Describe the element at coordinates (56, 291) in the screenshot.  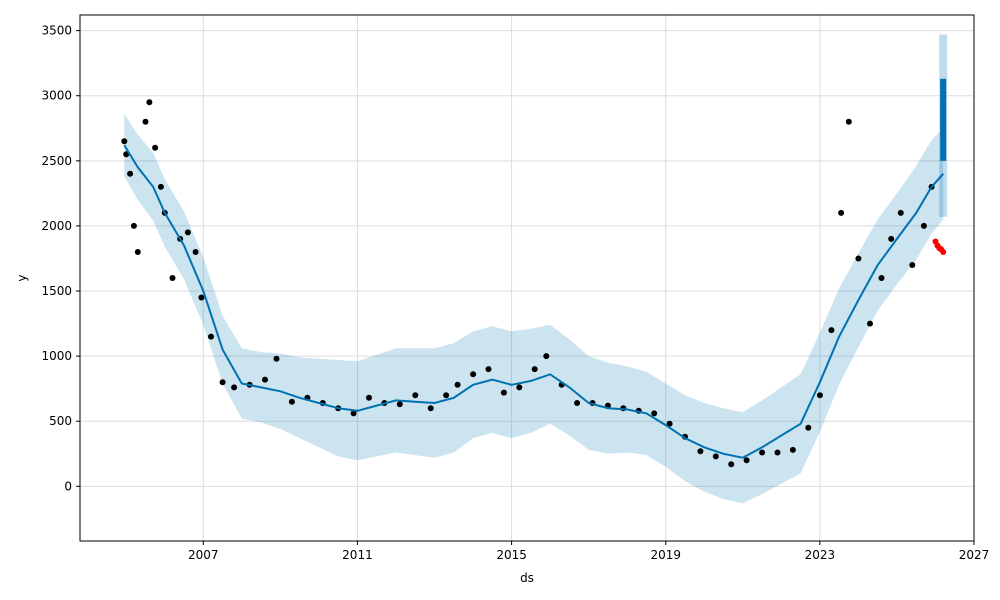
I see `y-tick-label: 1500` at that location.